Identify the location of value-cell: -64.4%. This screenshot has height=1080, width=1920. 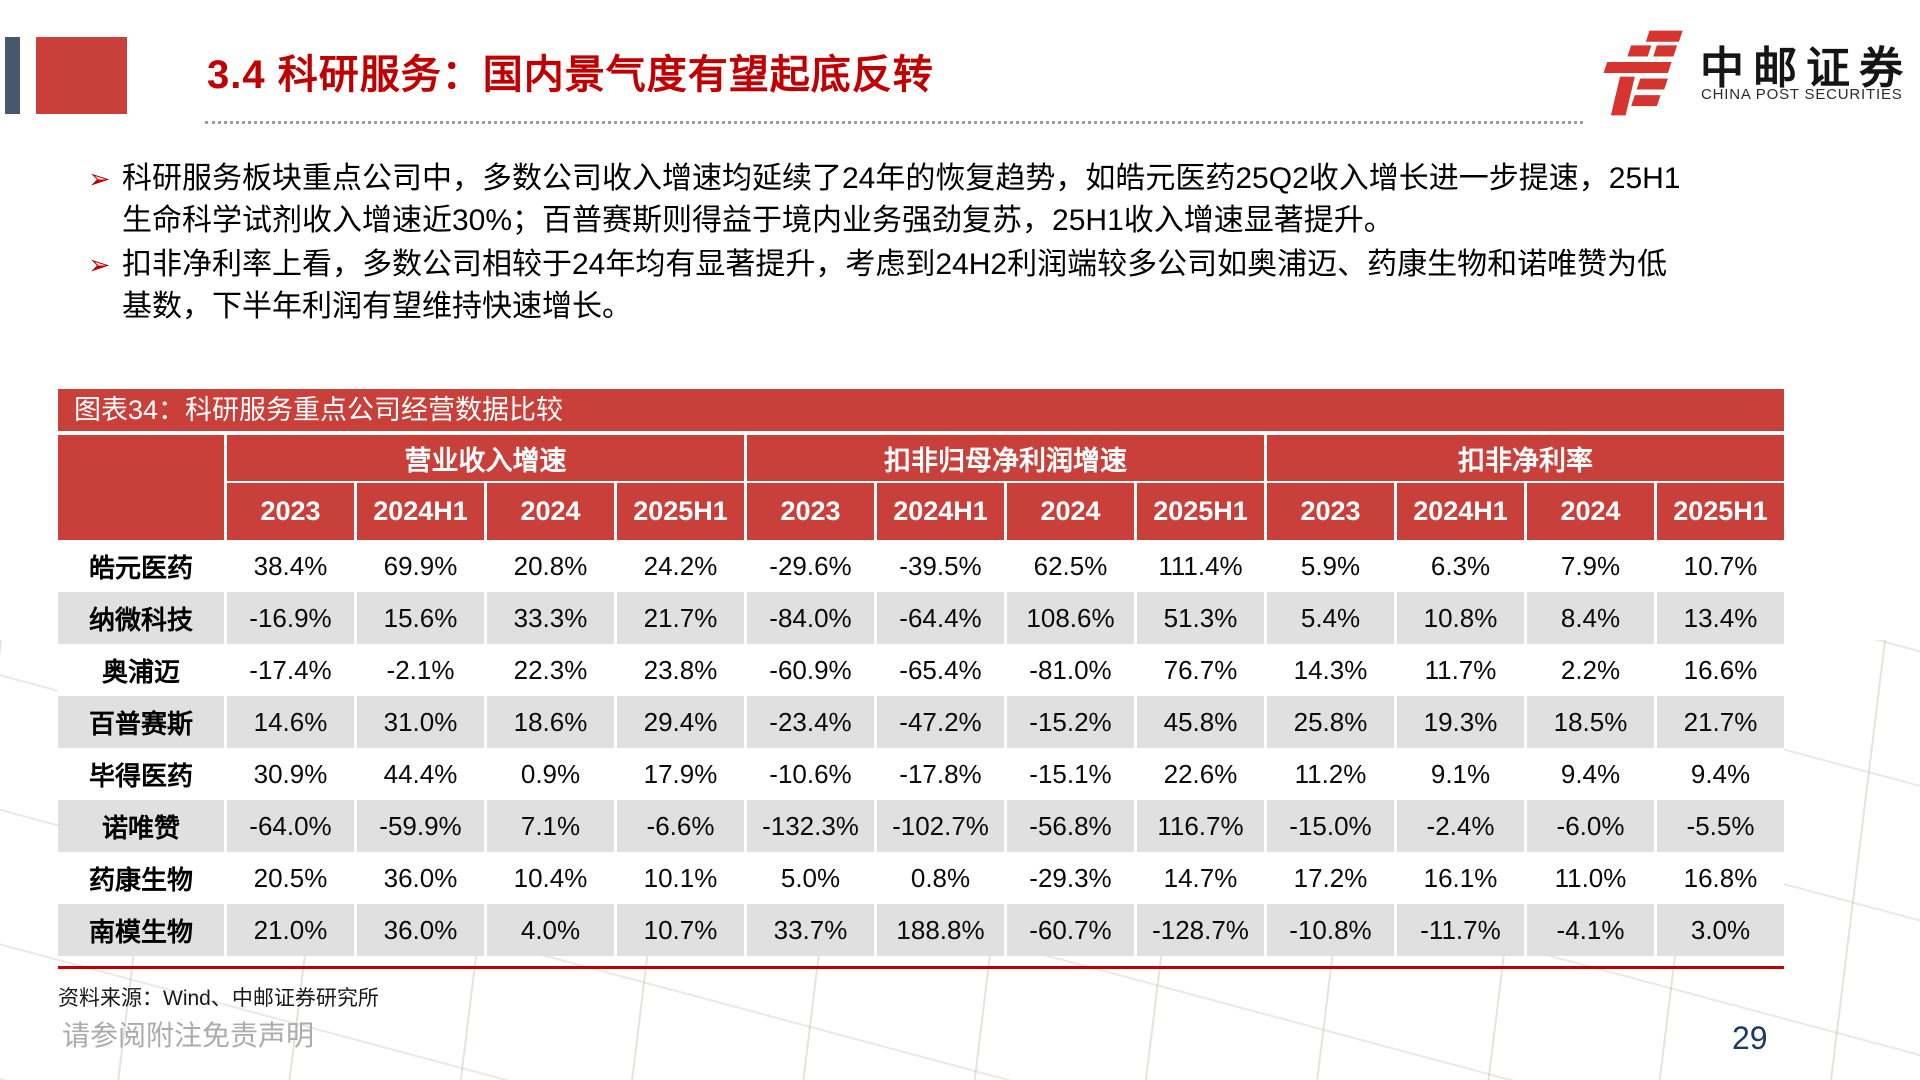
(939, 618).